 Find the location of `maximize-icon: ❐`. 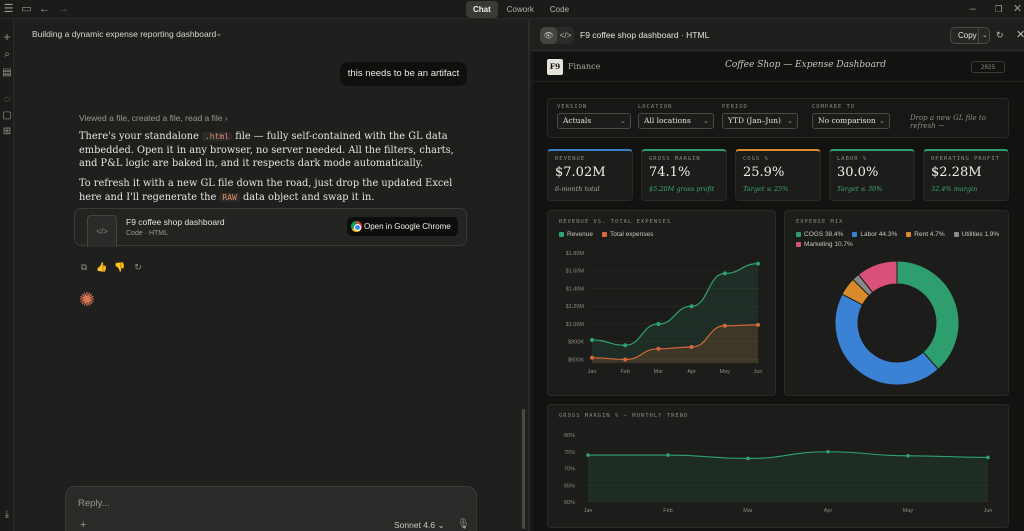

maximize-icon: ❐ is located at coordinates (998, 9).